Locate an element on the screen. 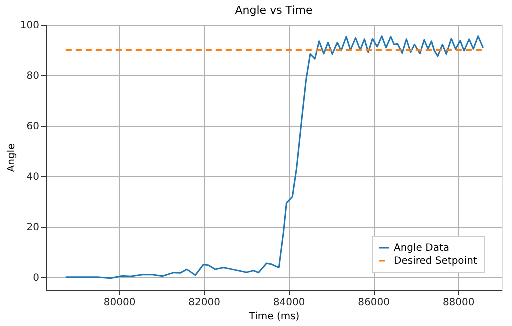 The image size is (512, 326). x-tick-label: 88000 is located at coordinates (458, 303).